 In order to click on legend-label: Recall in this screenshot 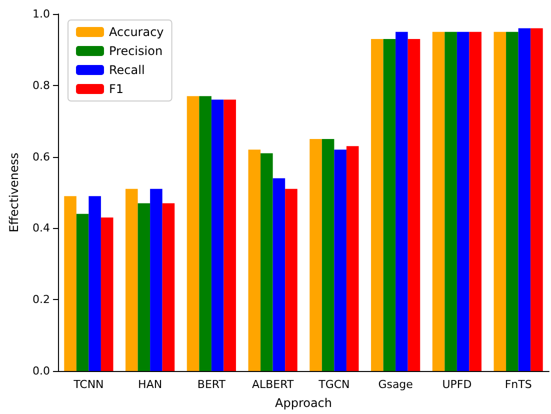, I will do `click(127, 70)`.